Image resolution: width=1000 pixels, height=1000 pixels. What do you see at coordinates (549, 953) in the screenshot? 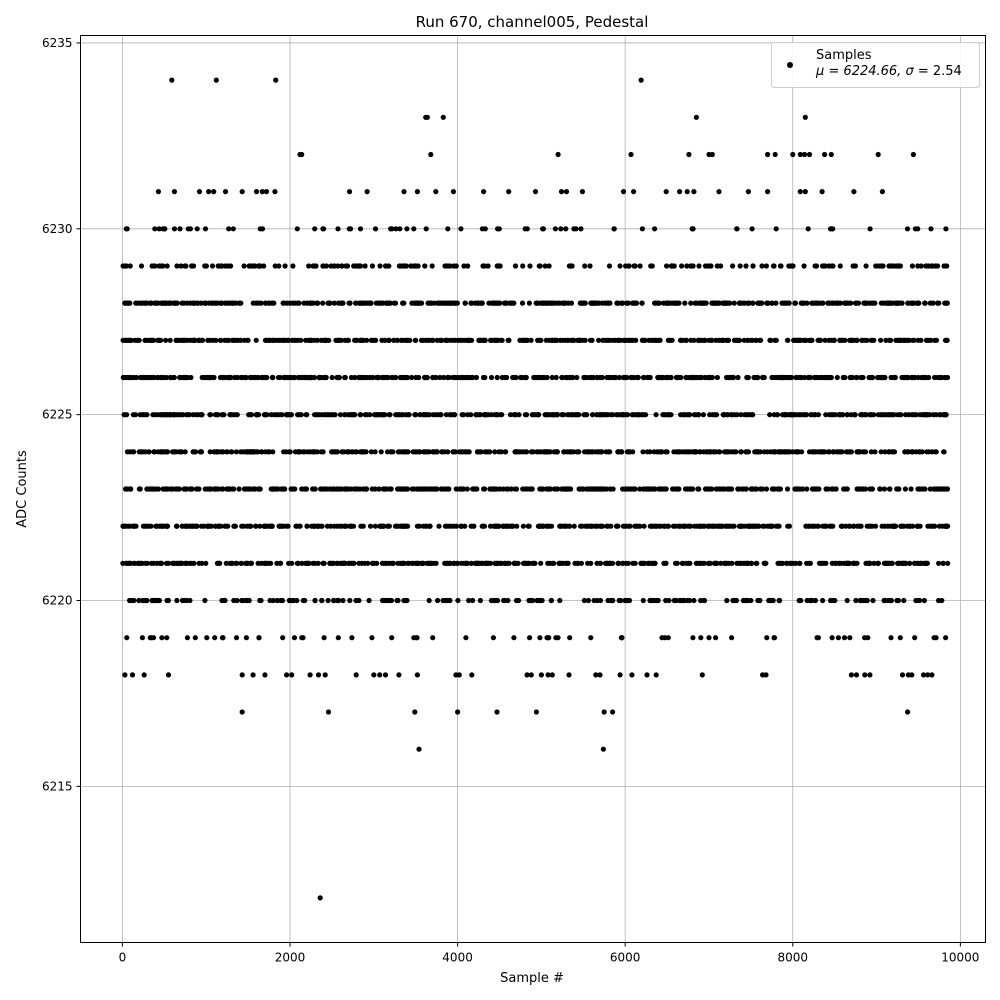
I see `x-axis-ticks: 0 2000 4000 6000 8000 10000` at bounding box center [549, 953].